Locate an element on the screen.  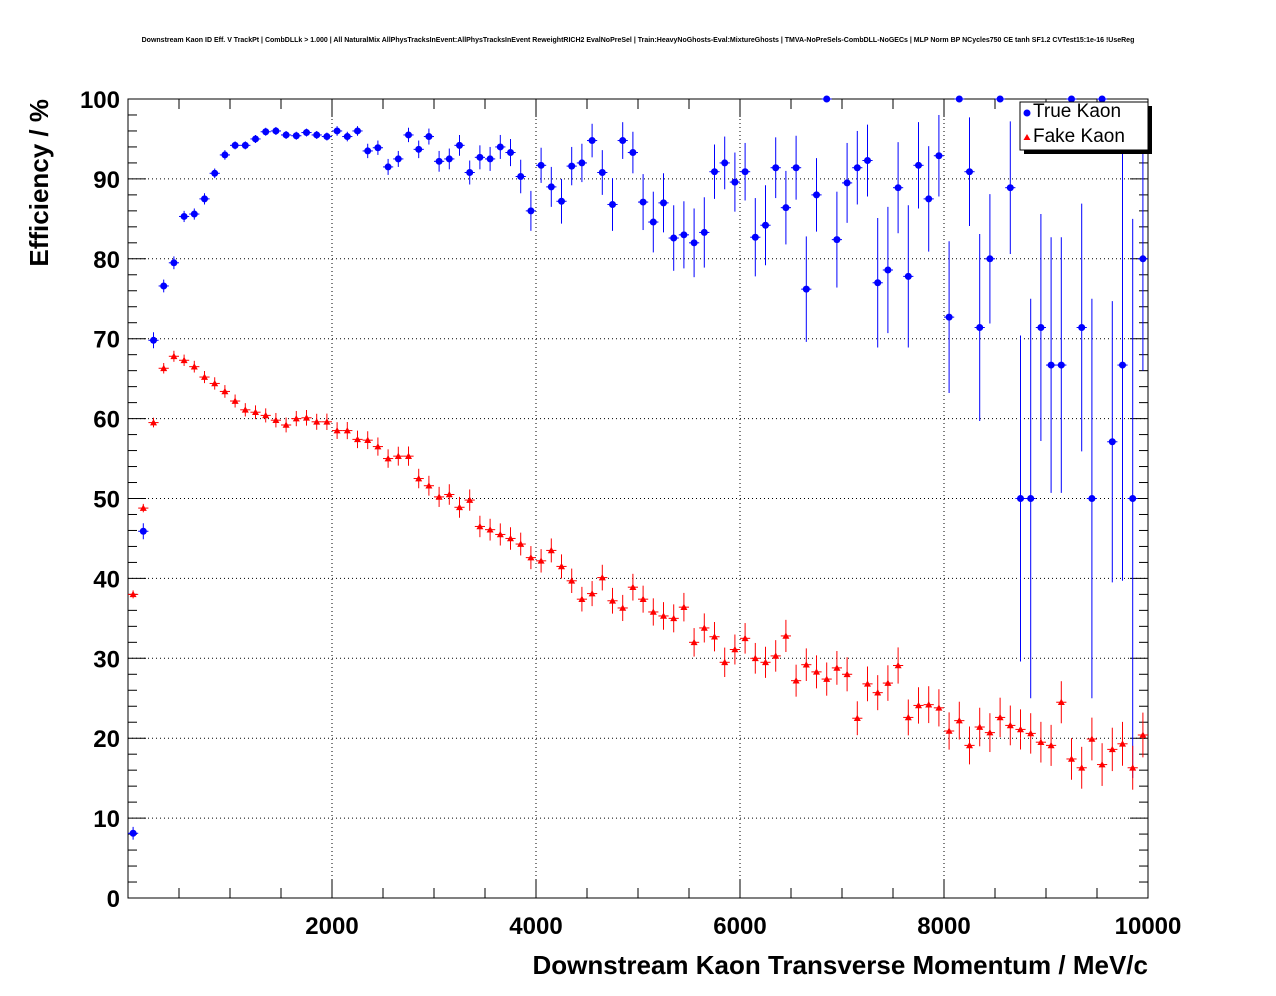
y-tick-label: 50 is located at coordinates (106, 500).